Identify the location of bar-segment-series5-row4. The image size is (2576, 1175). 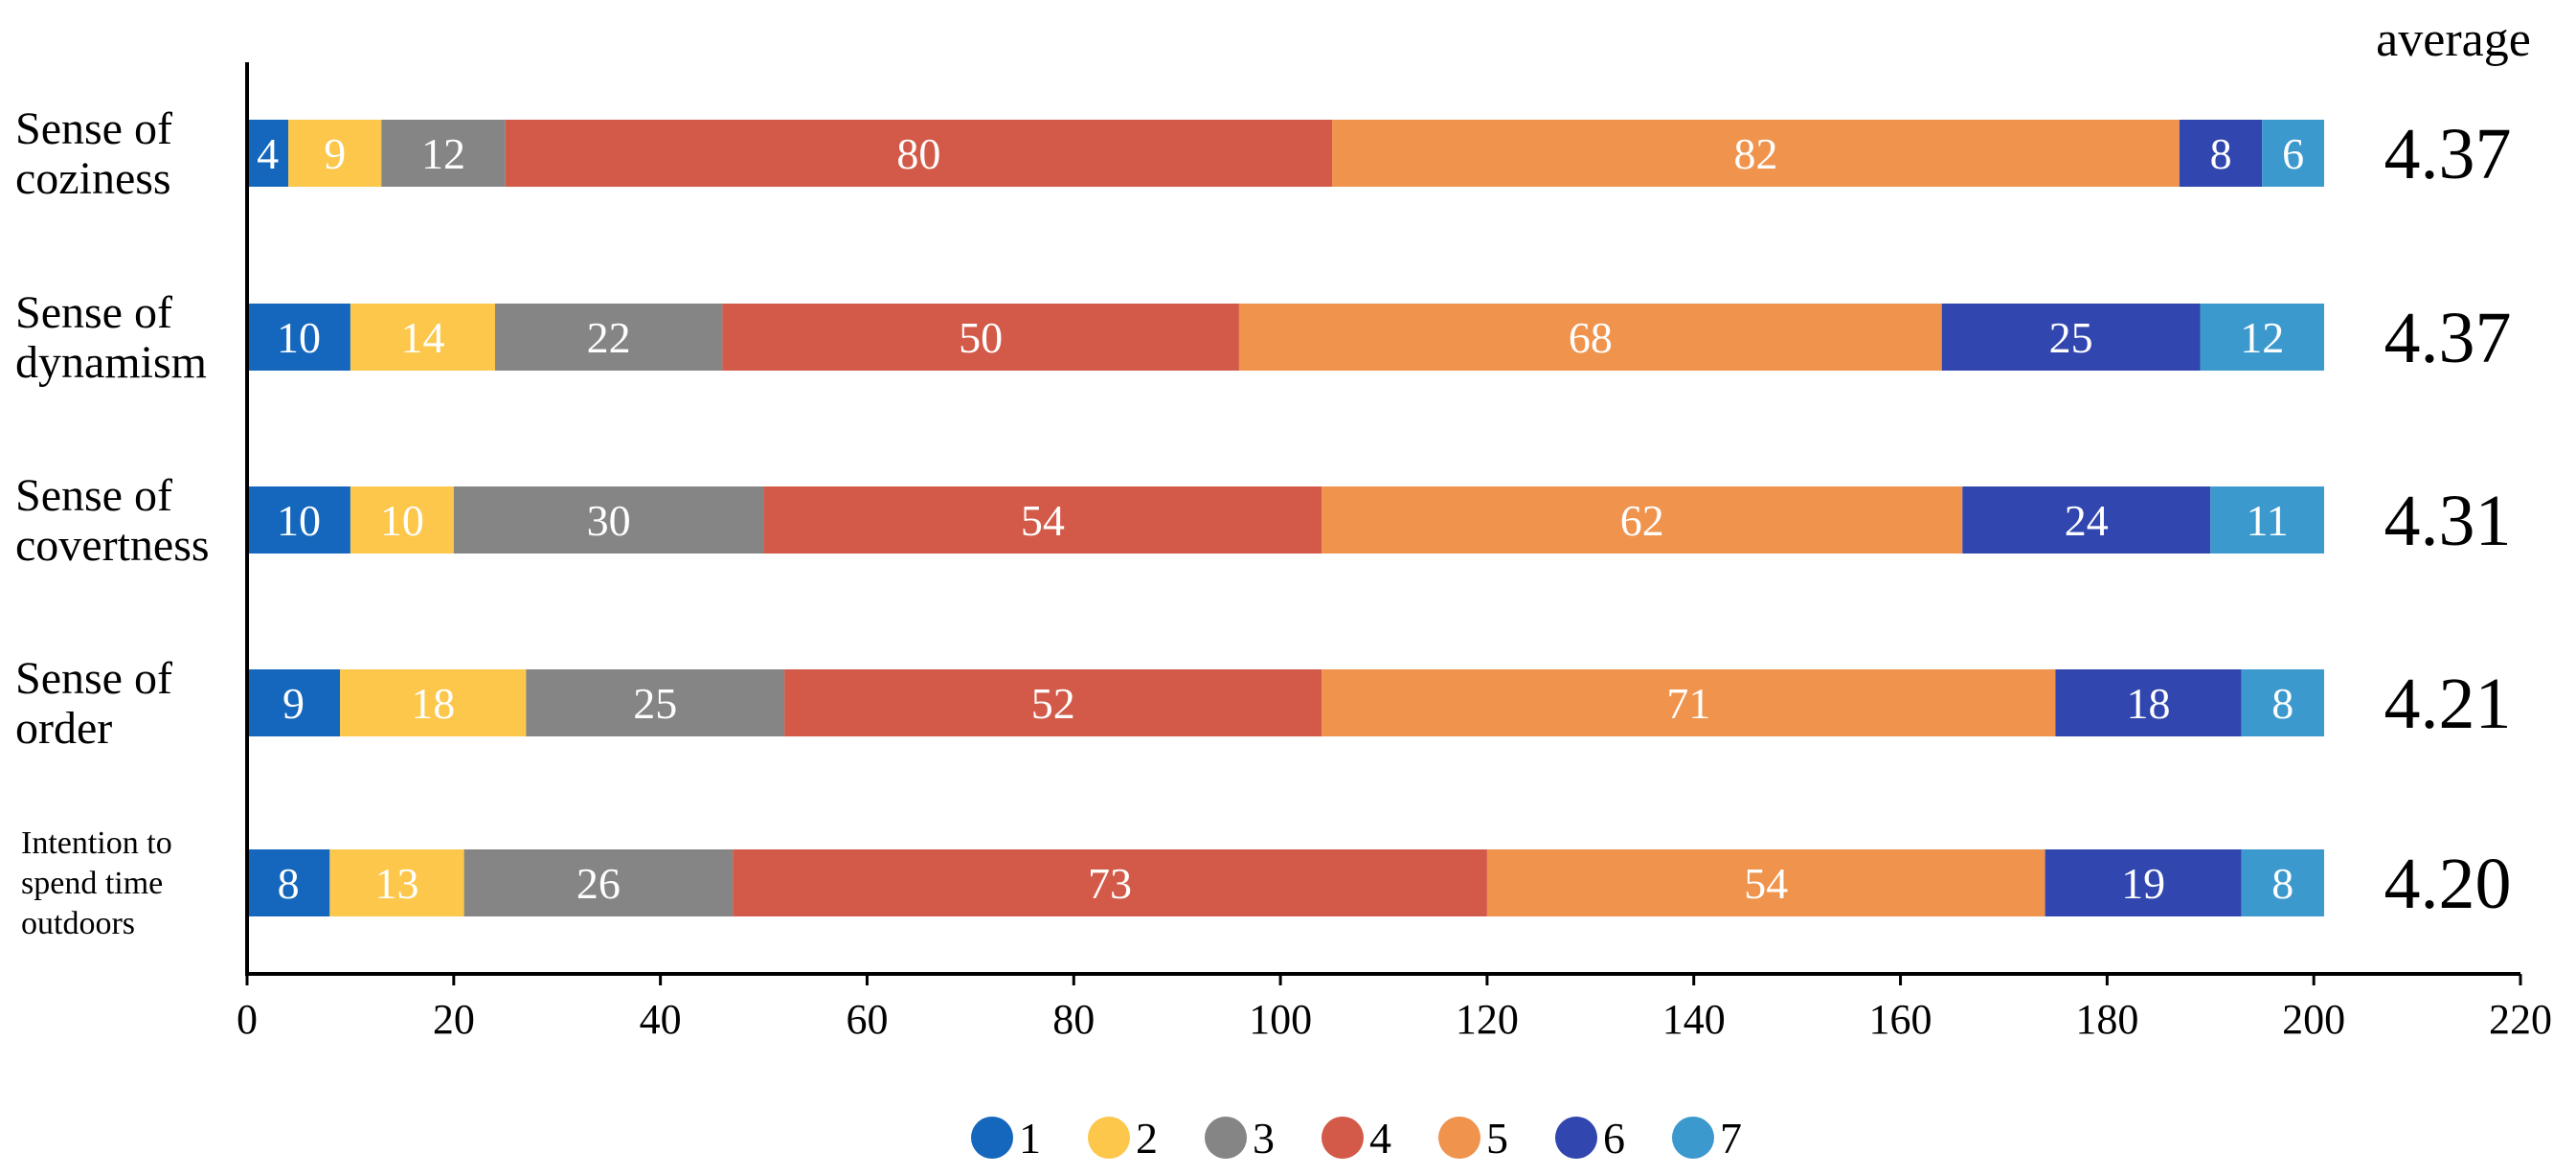
(1689, 702).